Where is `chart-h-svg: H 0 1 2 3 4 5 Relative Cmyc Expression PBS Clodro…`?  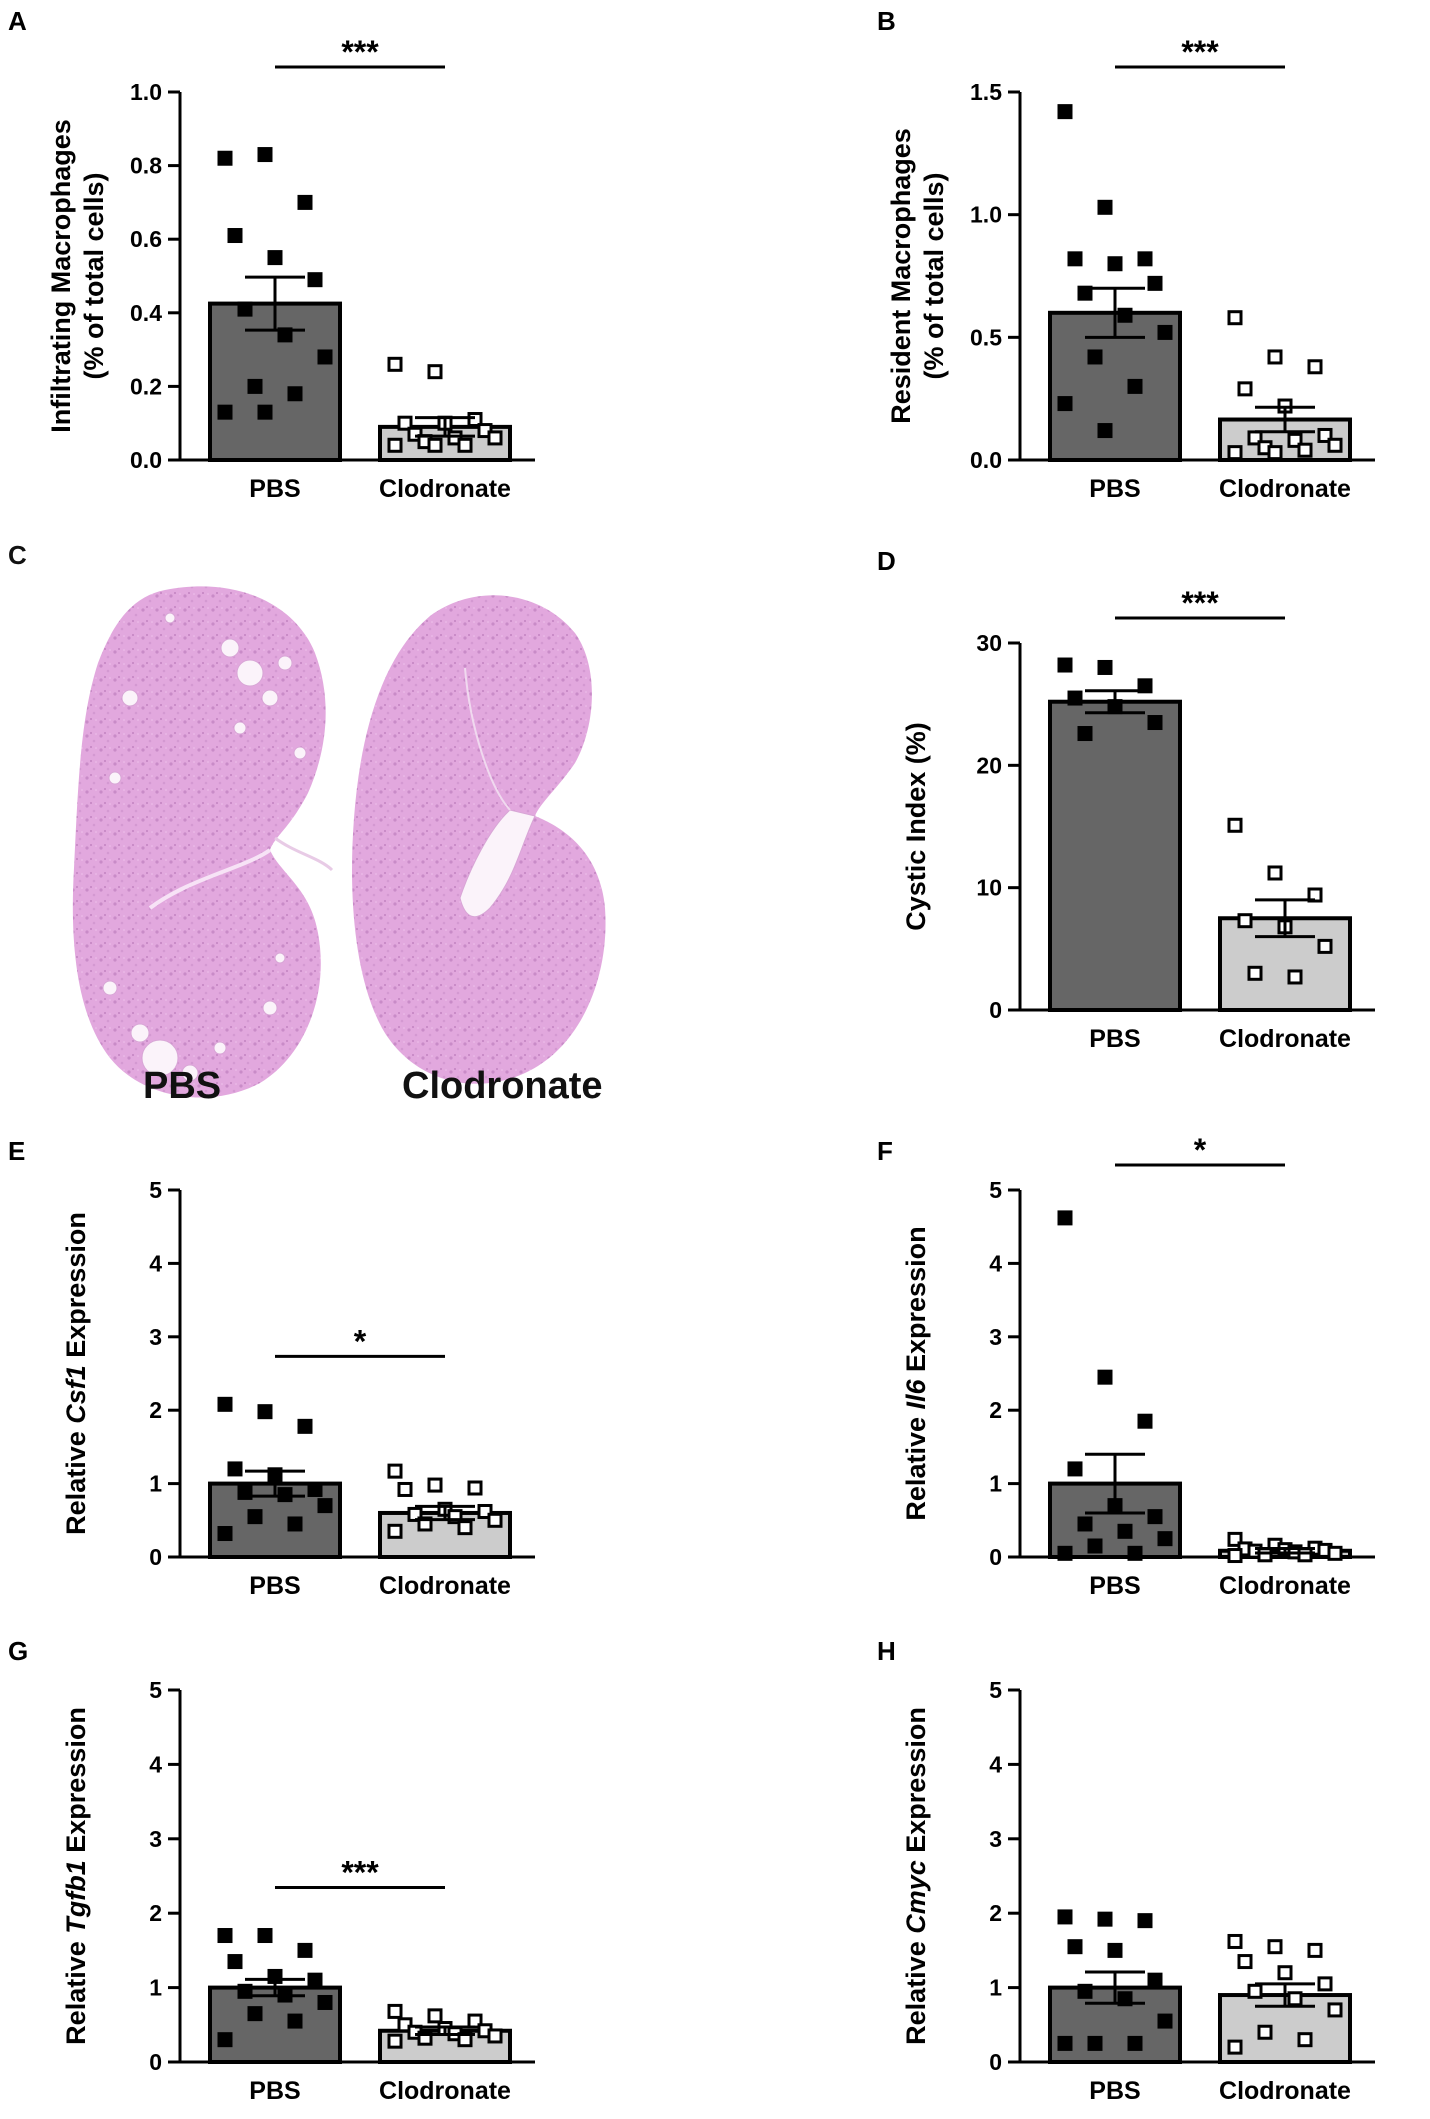
chart-h-svg: H 0 1 2 3 4 5 Relative Cmyc Expression PBS Clodro… is located at coordinates (1126, 1870).